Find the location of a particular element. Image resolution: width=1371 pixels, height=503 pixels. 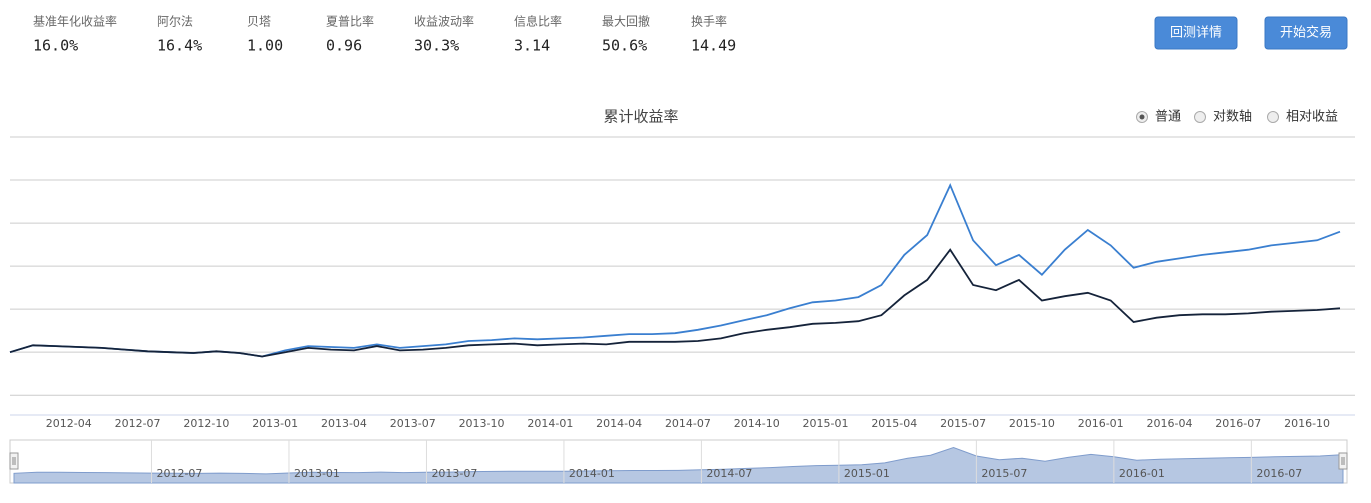

x-tick-label: 2014-10 is located at coordinates (757, 423).